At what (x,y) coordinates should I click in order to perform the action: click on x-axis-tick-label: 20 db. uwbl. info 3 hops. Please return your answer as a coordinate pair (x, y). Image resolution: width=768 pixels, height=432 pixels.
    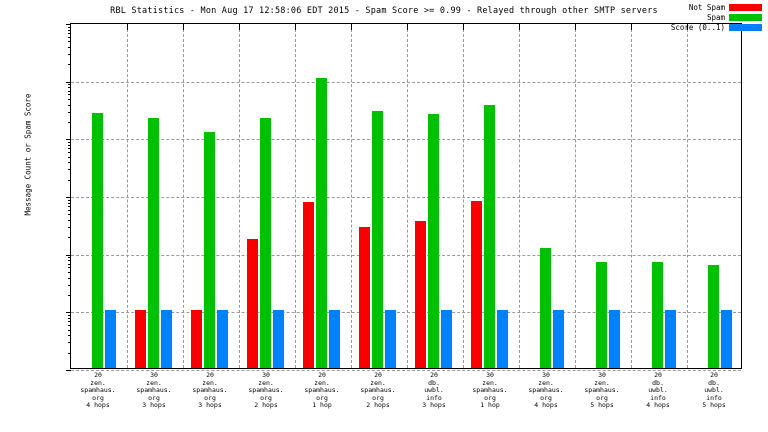
    Looking at the image, I should click on (434, 390).